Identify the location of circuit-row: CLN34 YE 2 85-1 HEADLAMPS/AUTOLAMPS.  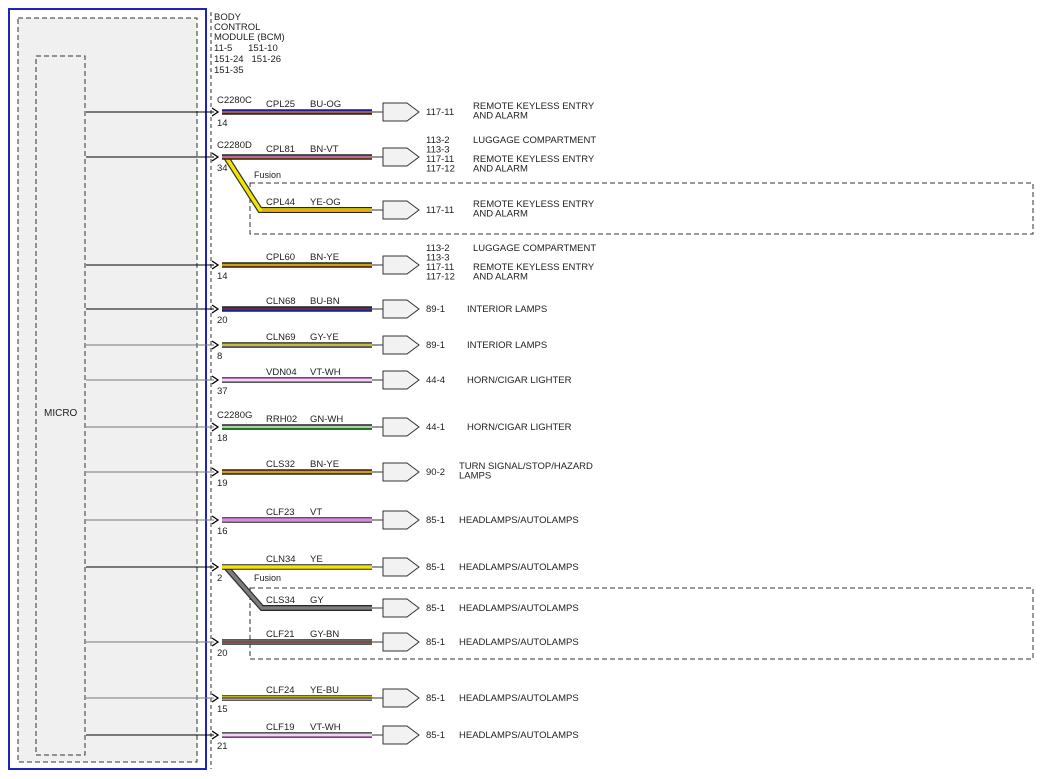
(332, 569).